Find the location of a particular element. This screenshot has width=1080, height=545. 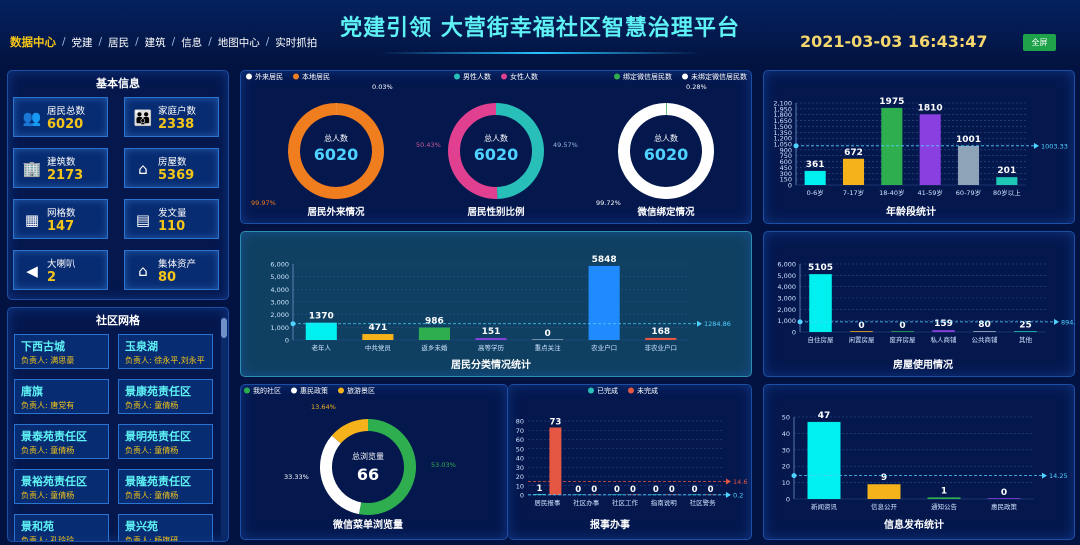

y-tick-label: 1,000 is located at coordinates (279, 328).